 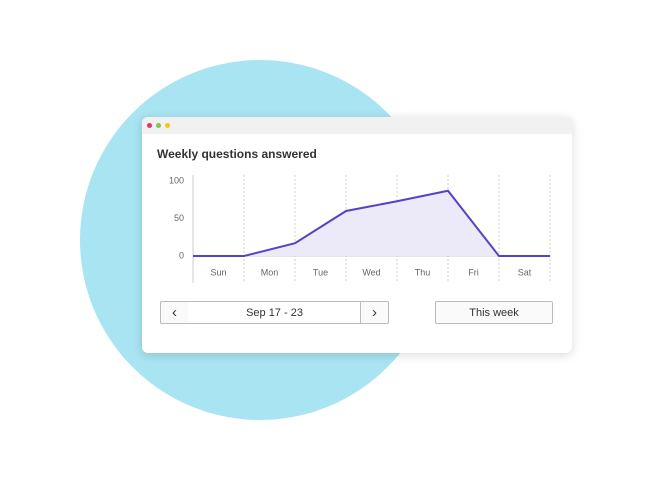 What do you see at coordinates (237, 154) in the screenshot?
I see `chart-title: Weekly questions answered` at bounding box center [237, 154].